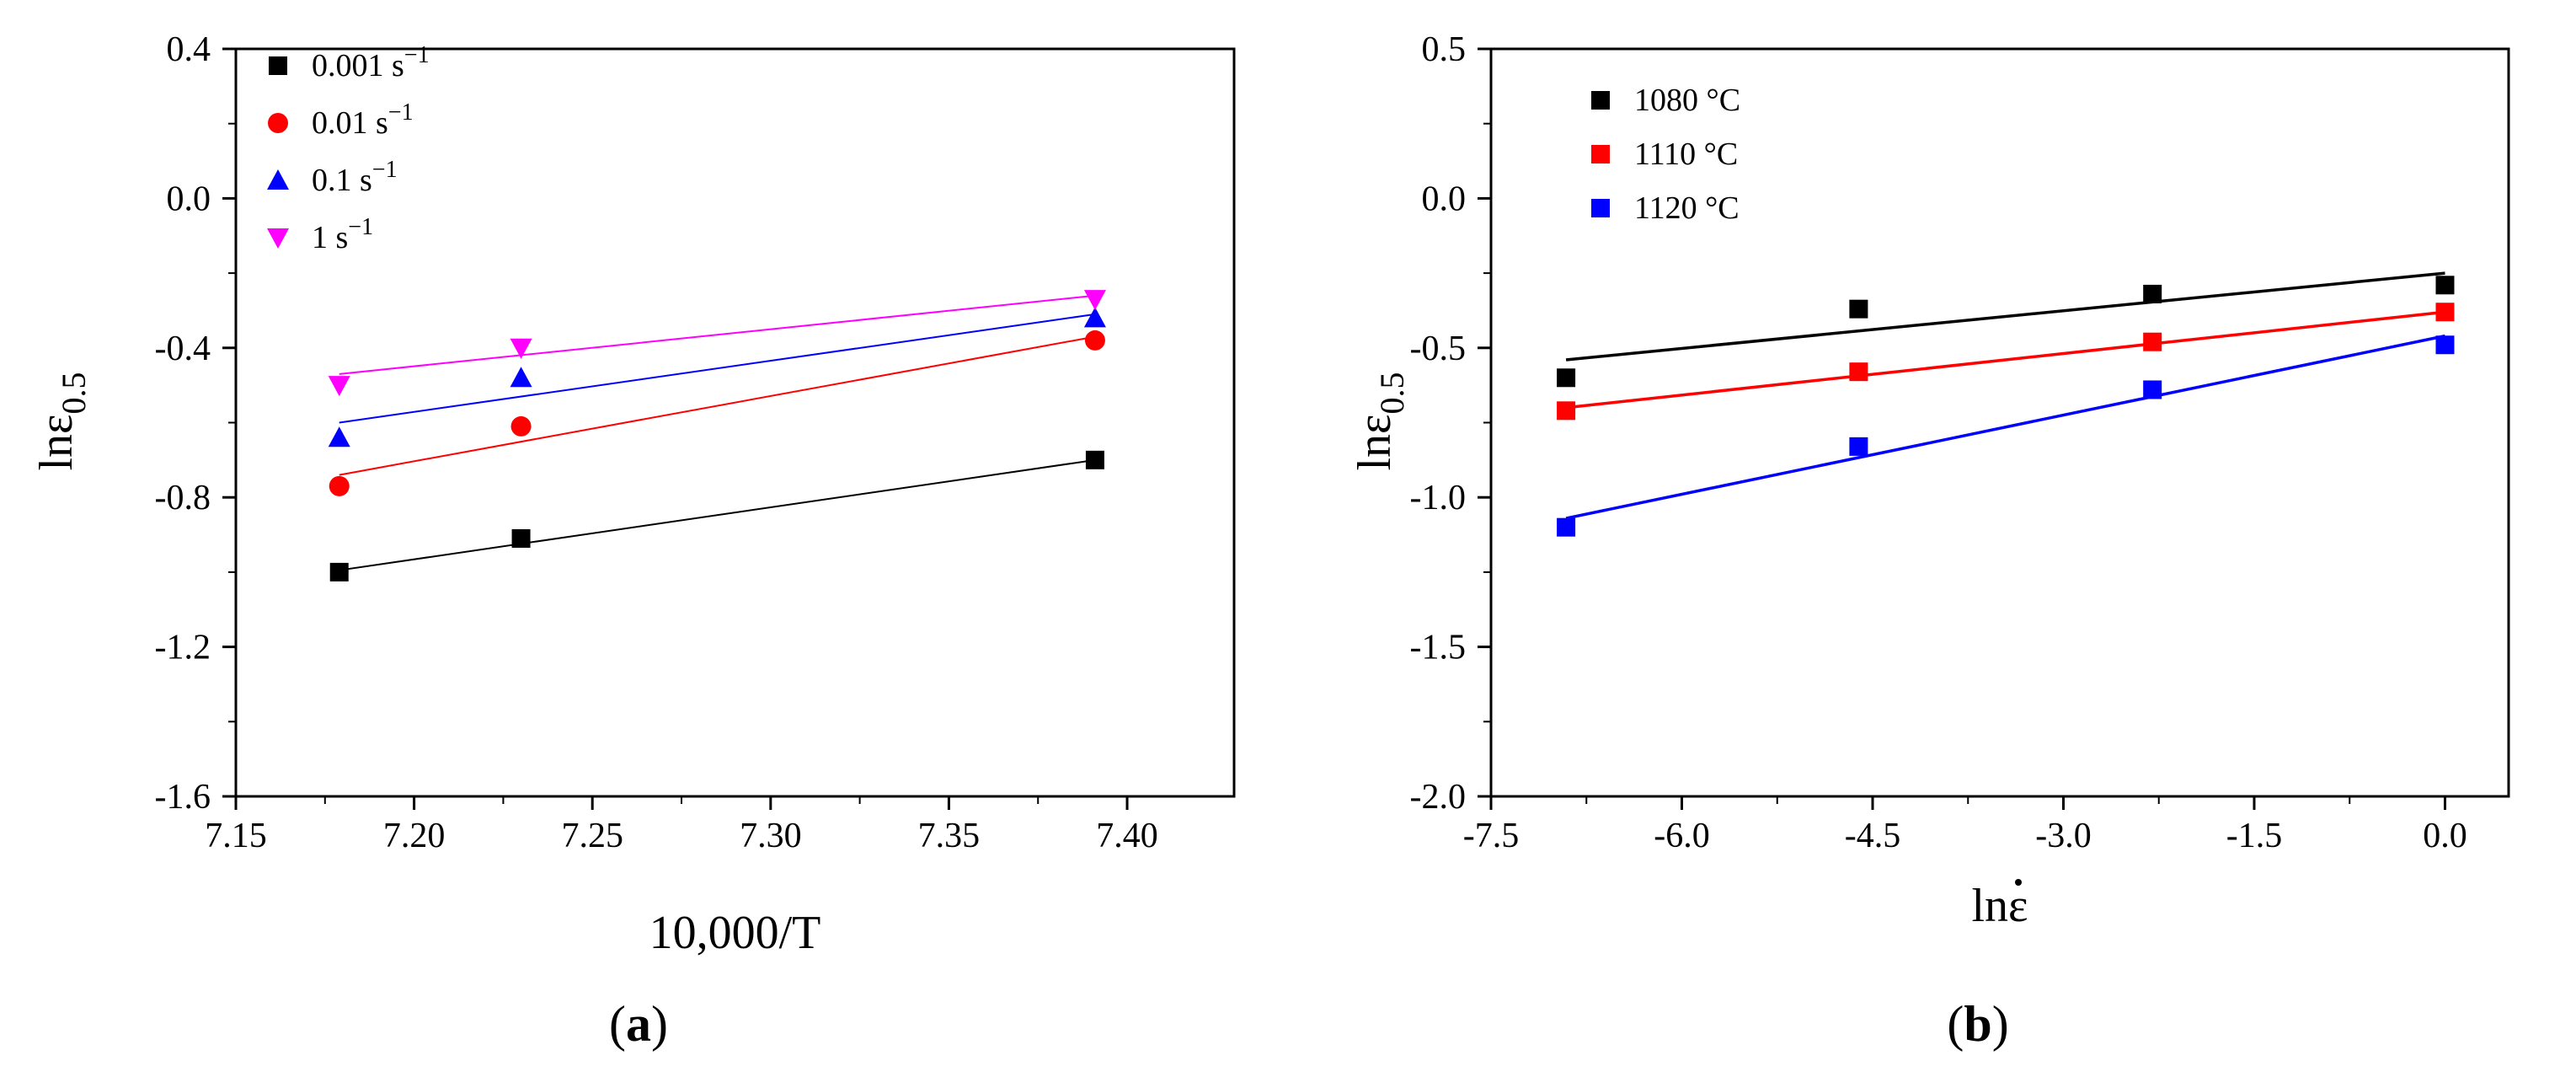 The height and width of the screenshot is (1077, 2576). I want to click on y-tick-label: 0.5, so click(1444, 49).